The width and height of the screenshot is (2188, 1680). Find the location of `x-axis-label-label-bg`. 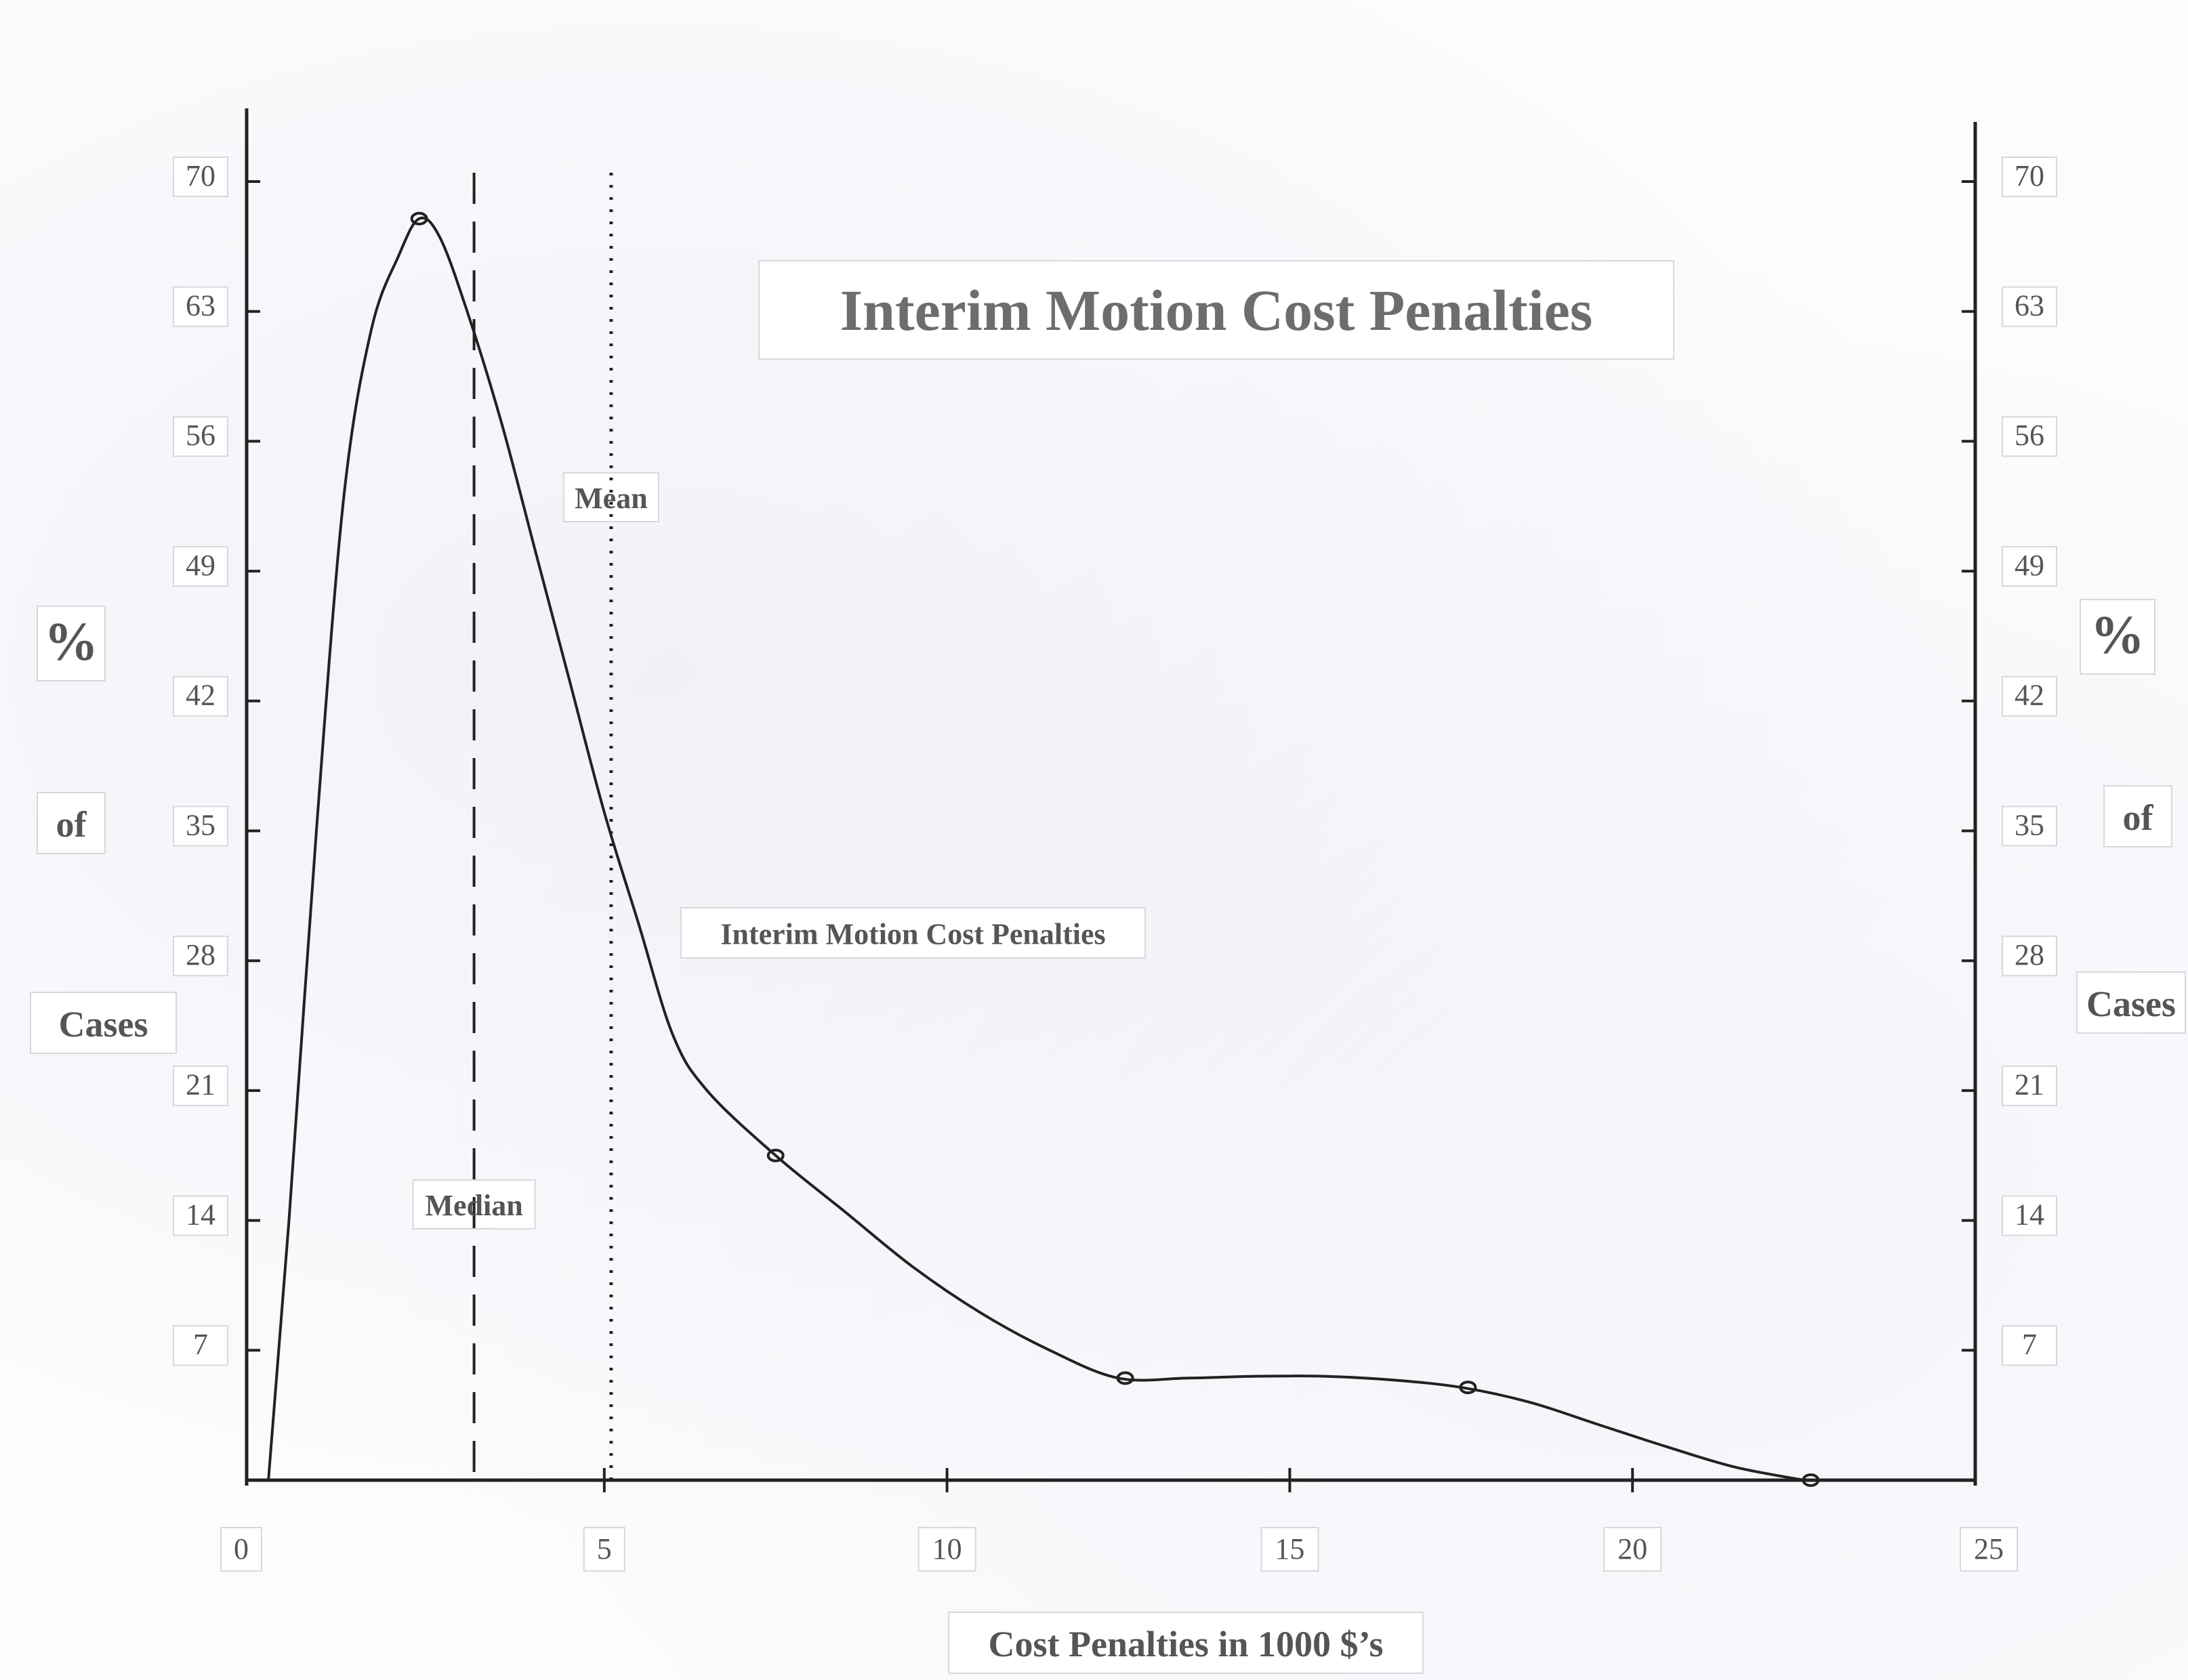

x-axis-label-label-bg is located at coordinates (1186, 1643).